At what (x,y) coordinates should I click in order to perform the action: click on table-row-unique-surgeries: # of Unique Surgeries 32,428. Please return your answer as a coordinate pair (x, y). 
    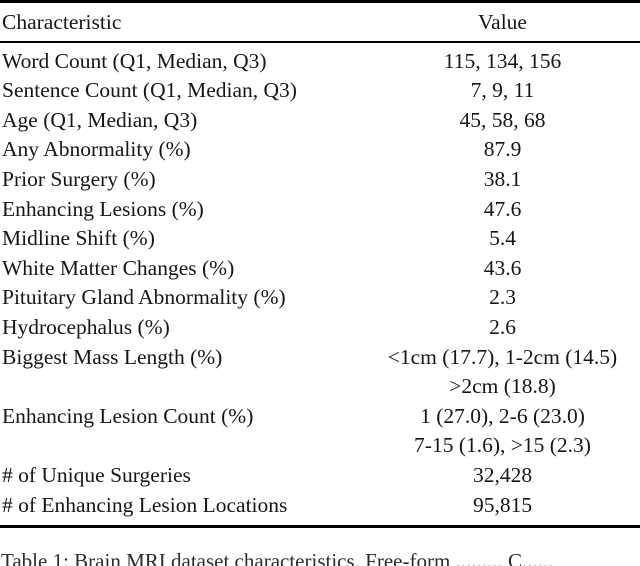
    Looking at the image, I should click on (320, 476).